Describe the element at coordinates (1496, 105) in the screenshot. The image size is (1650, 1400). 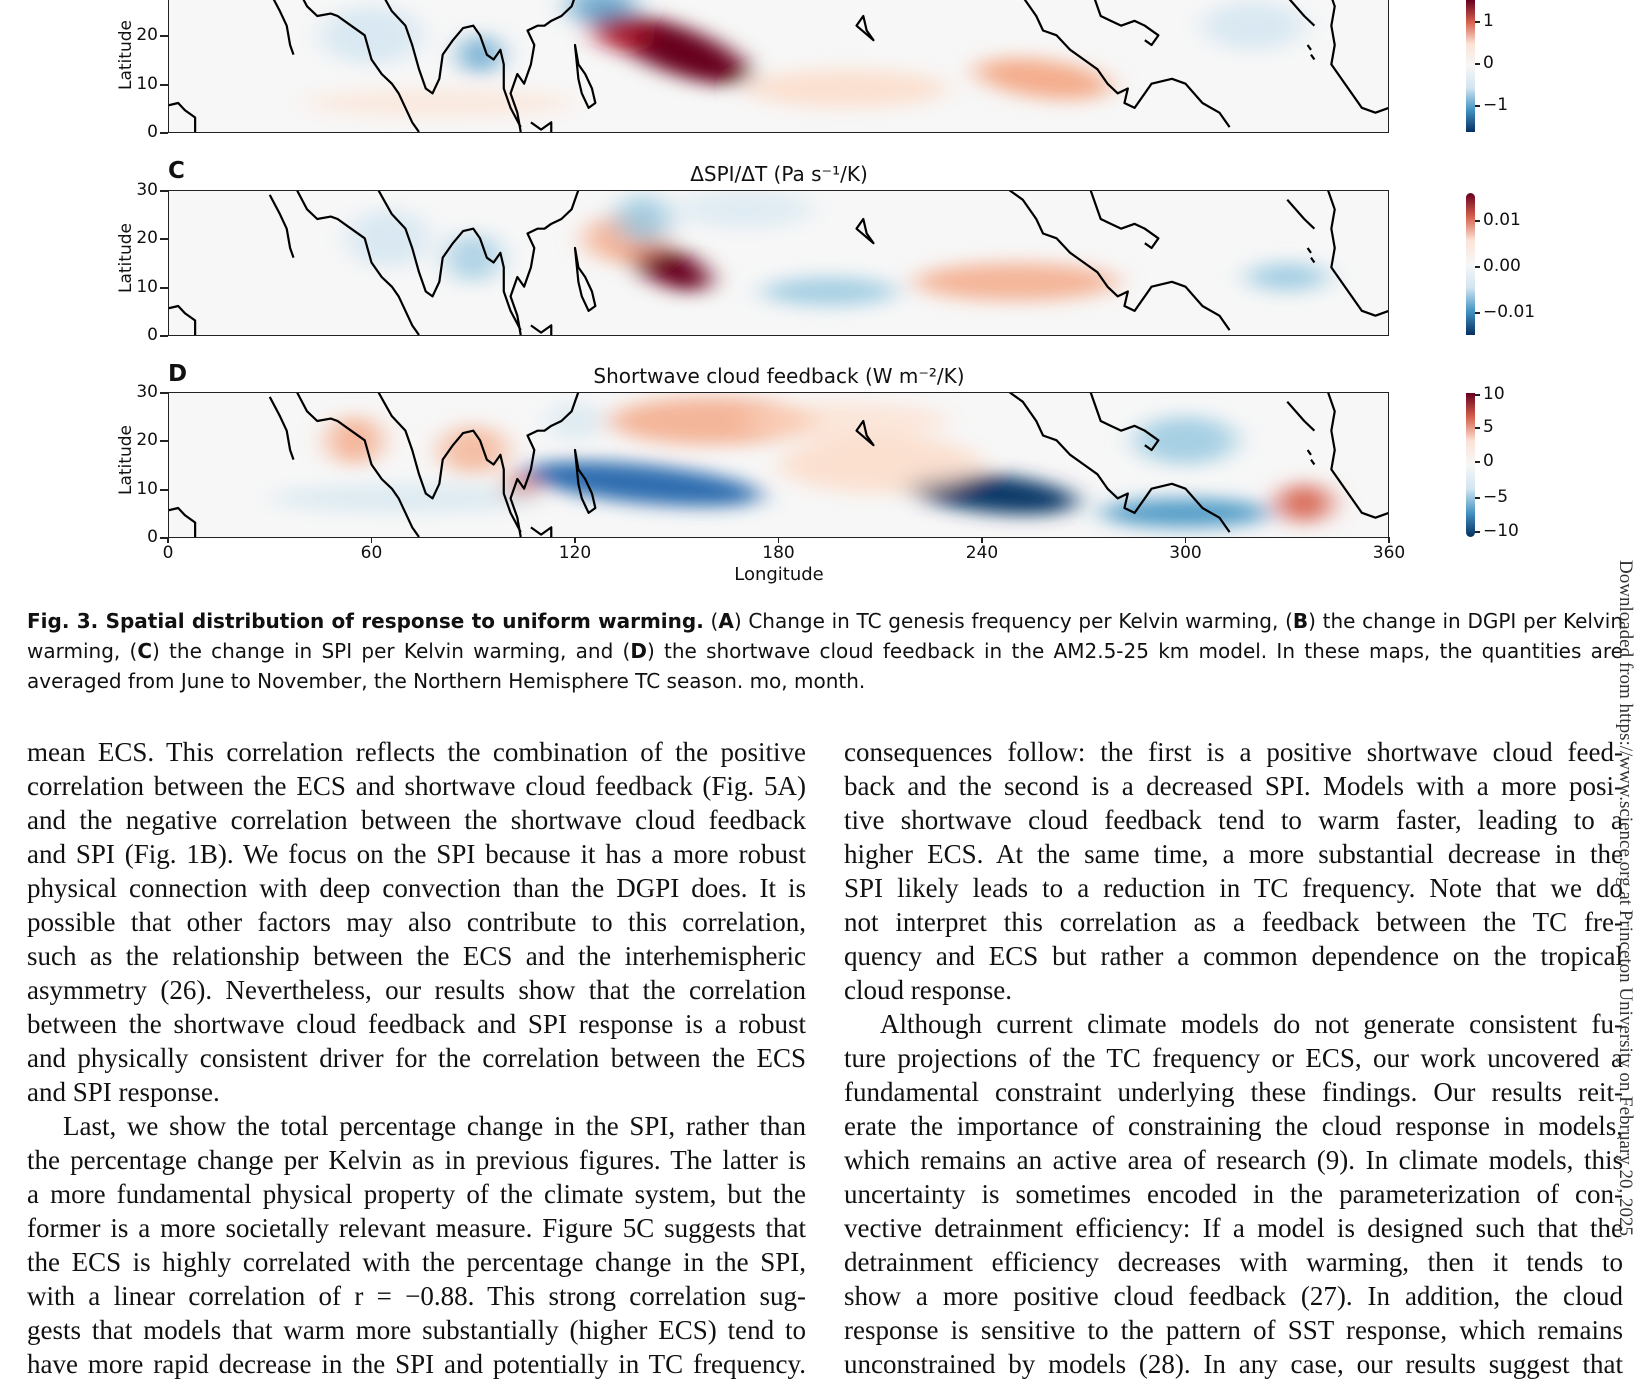
I see `panel-b-colorbar-label: −1` at that location.